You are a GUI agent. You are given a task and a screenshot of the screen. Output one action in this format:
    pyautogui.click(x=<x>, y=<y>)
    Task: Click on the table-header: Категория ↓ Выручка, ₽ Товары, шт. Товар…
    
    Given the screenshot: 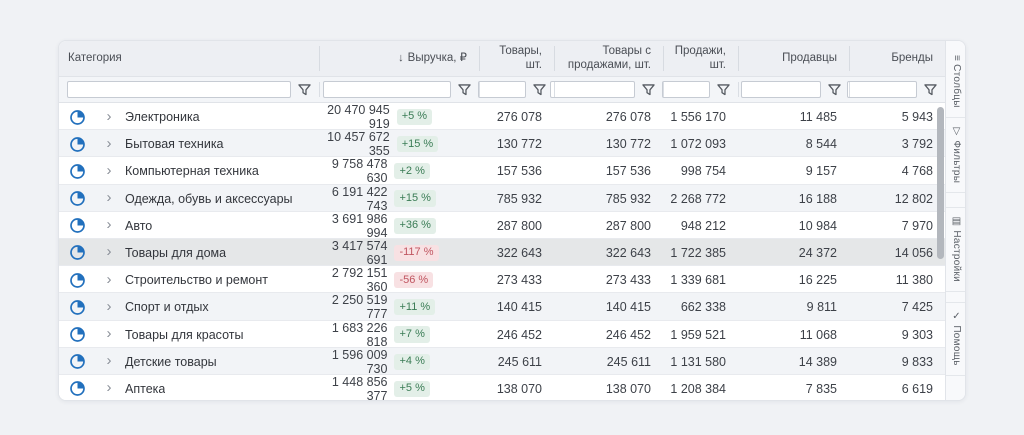 What is the action you would take?
    pyautogui.click(x=502, y=59)
    